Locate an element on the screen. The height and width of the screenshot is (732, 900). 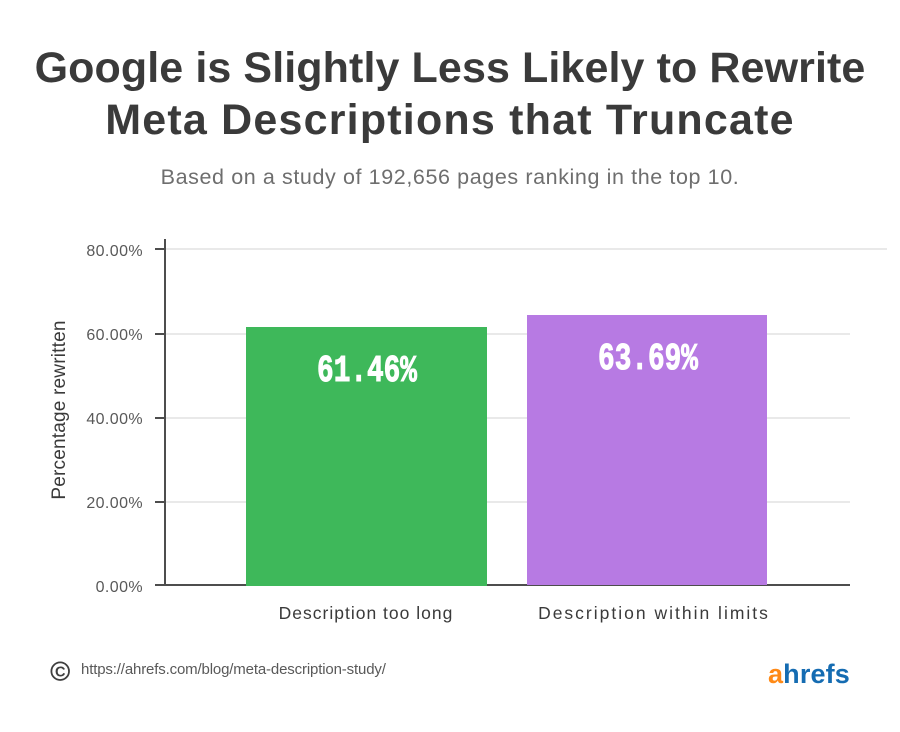
svg-text: C is located at coordinates (60, 673).